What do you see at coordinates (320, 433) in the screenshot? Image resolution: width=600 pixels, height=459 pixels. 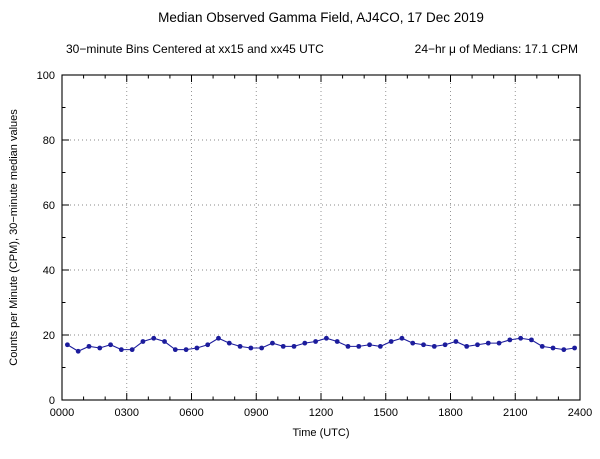 I see `x-axis-title: Time (UTC)` at bounding box center [320, 433].